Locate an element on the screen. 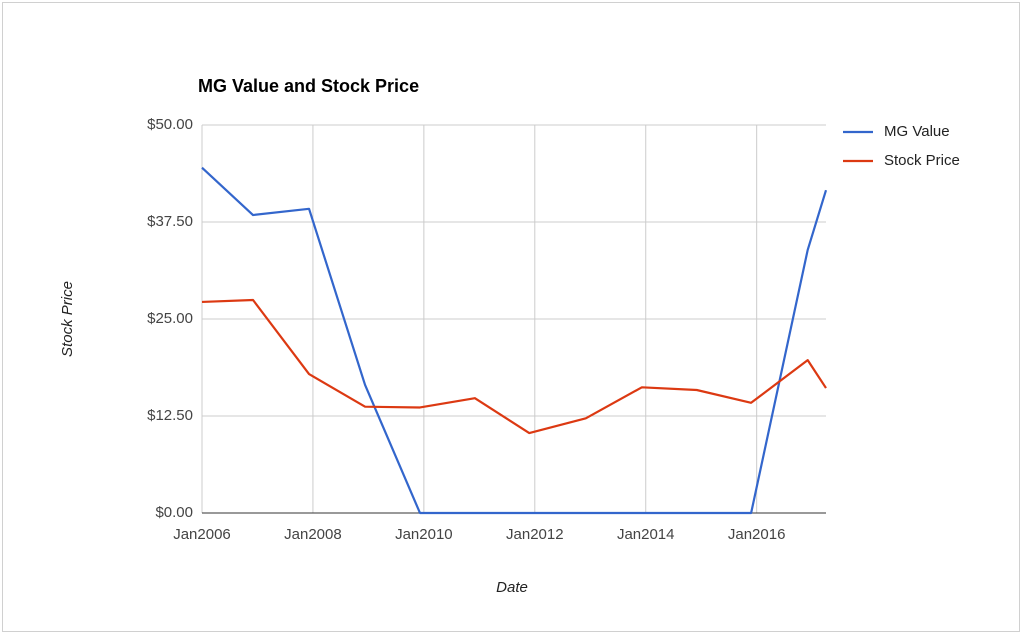 Image resolution: width=1024 pixels, height=638 pixels. series-line is located at coordinates (514, 366).